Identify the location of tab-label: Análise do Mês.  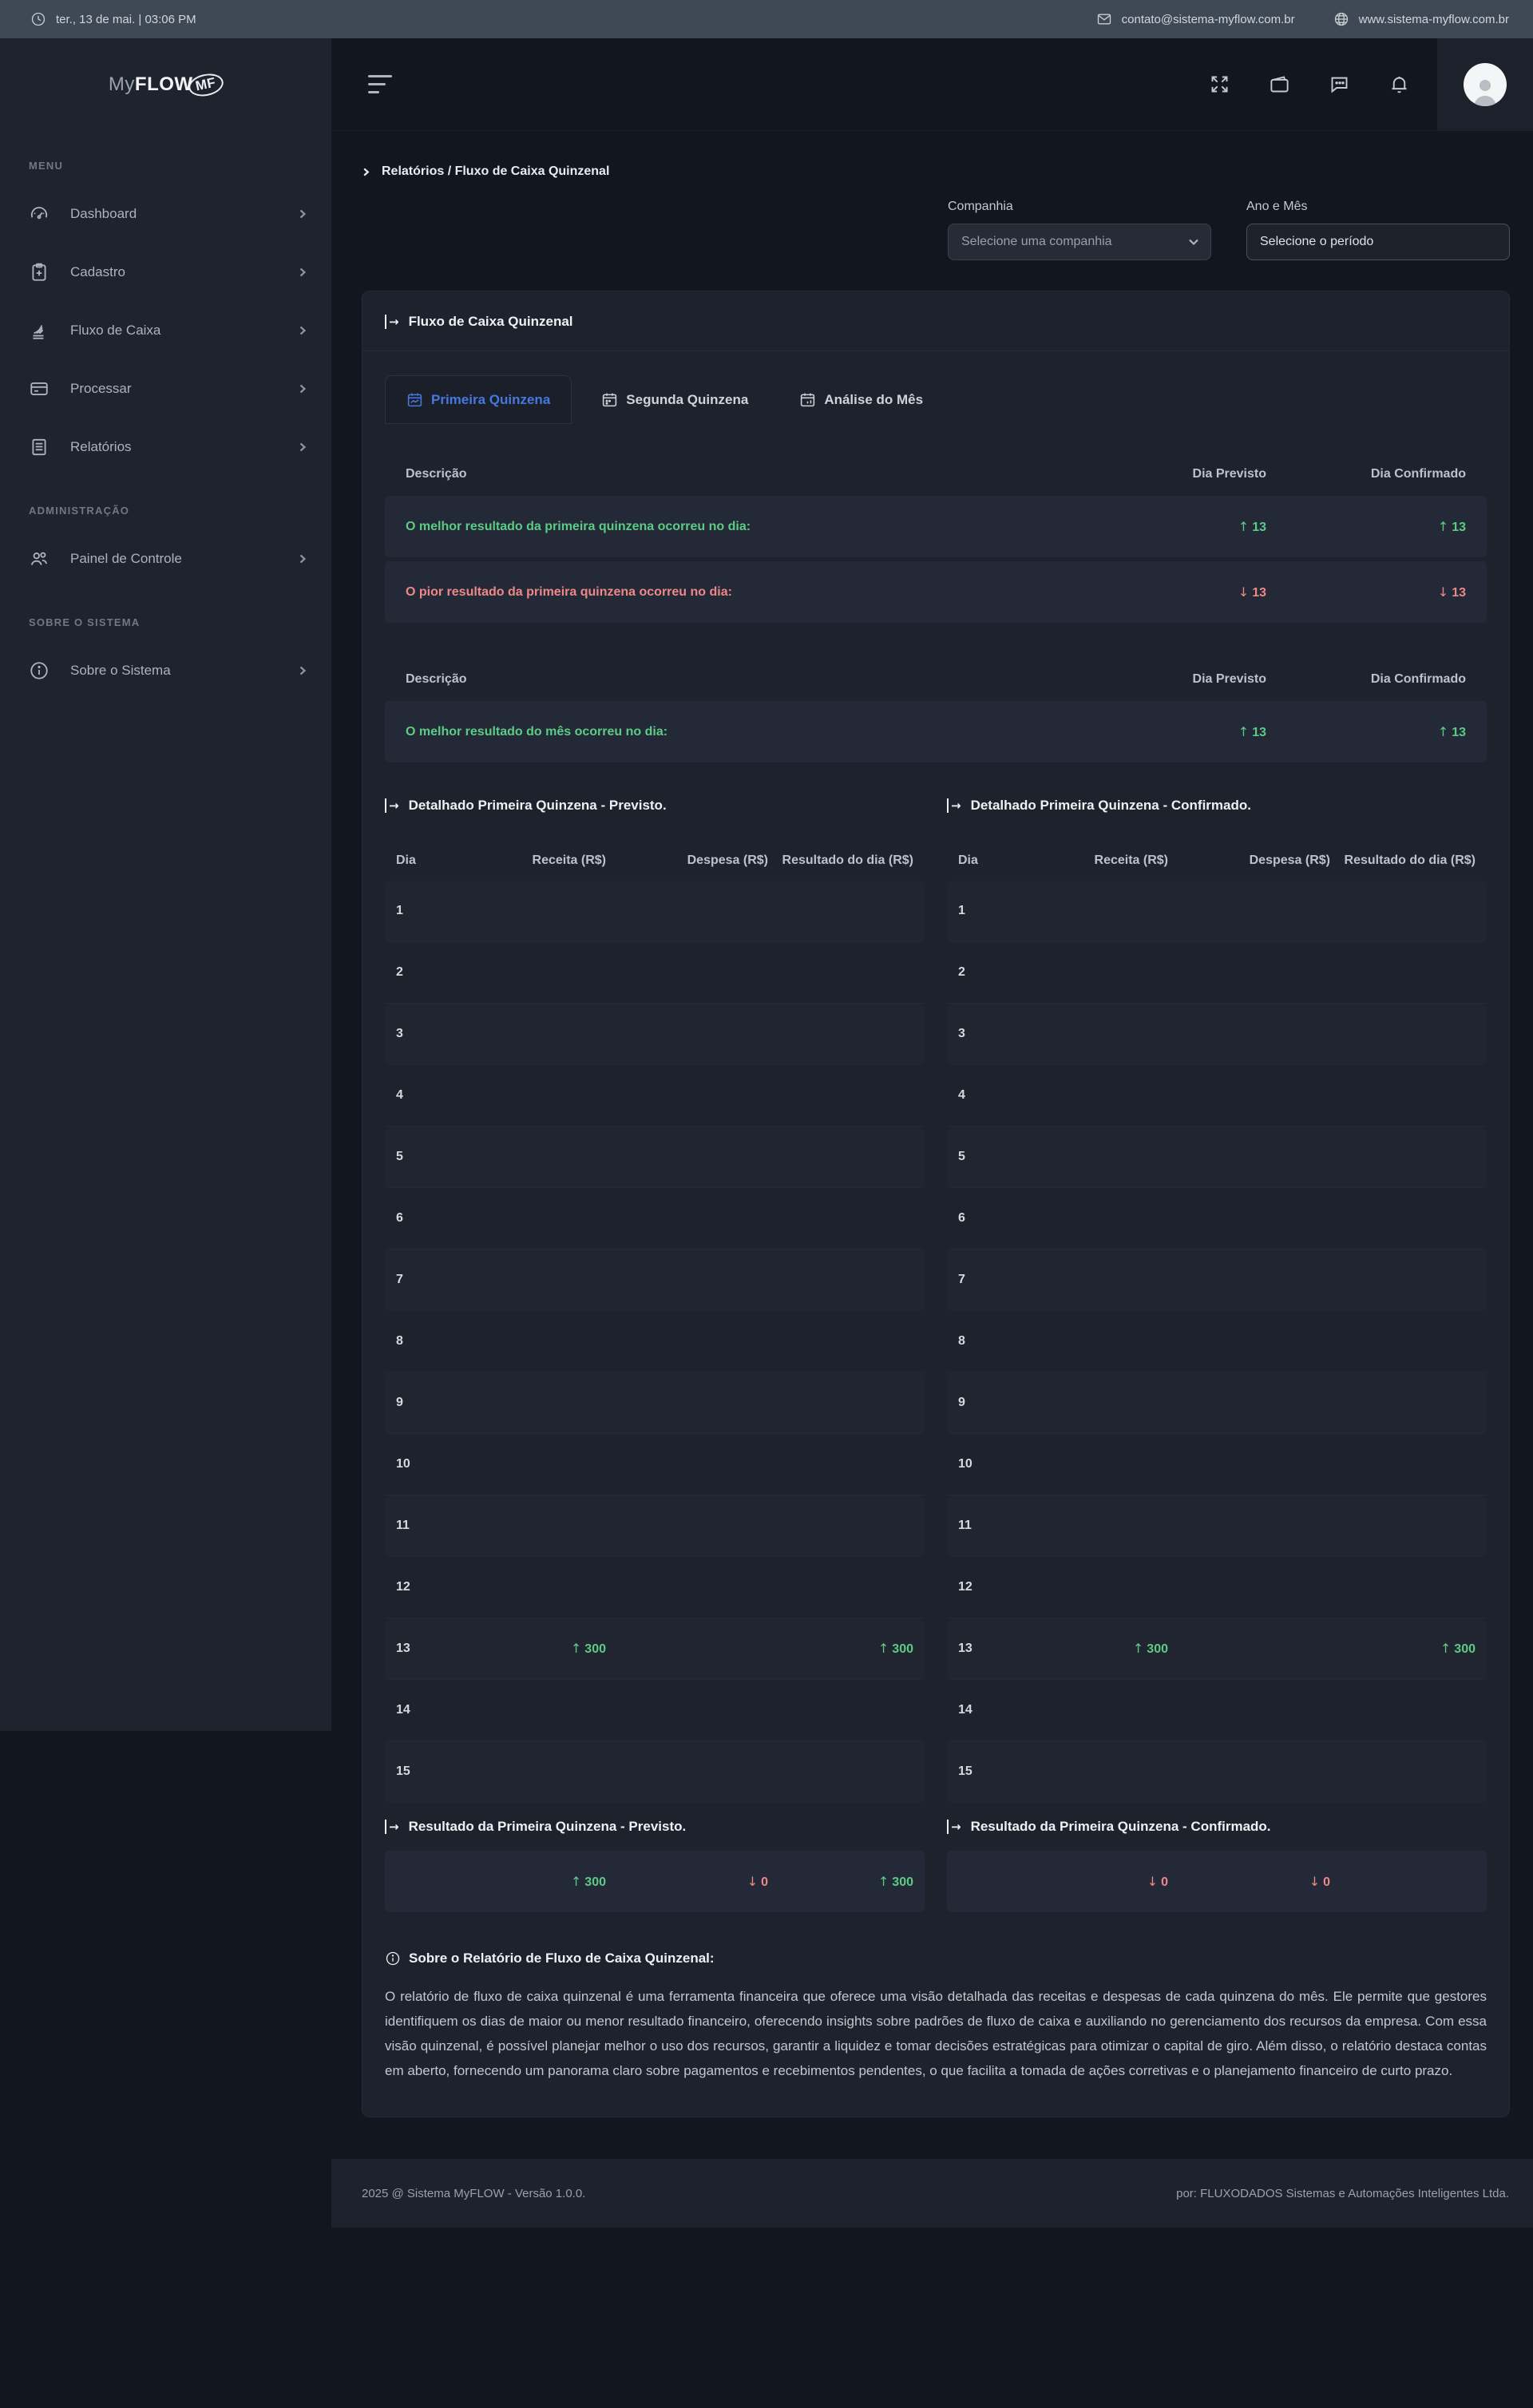
(874, 399).